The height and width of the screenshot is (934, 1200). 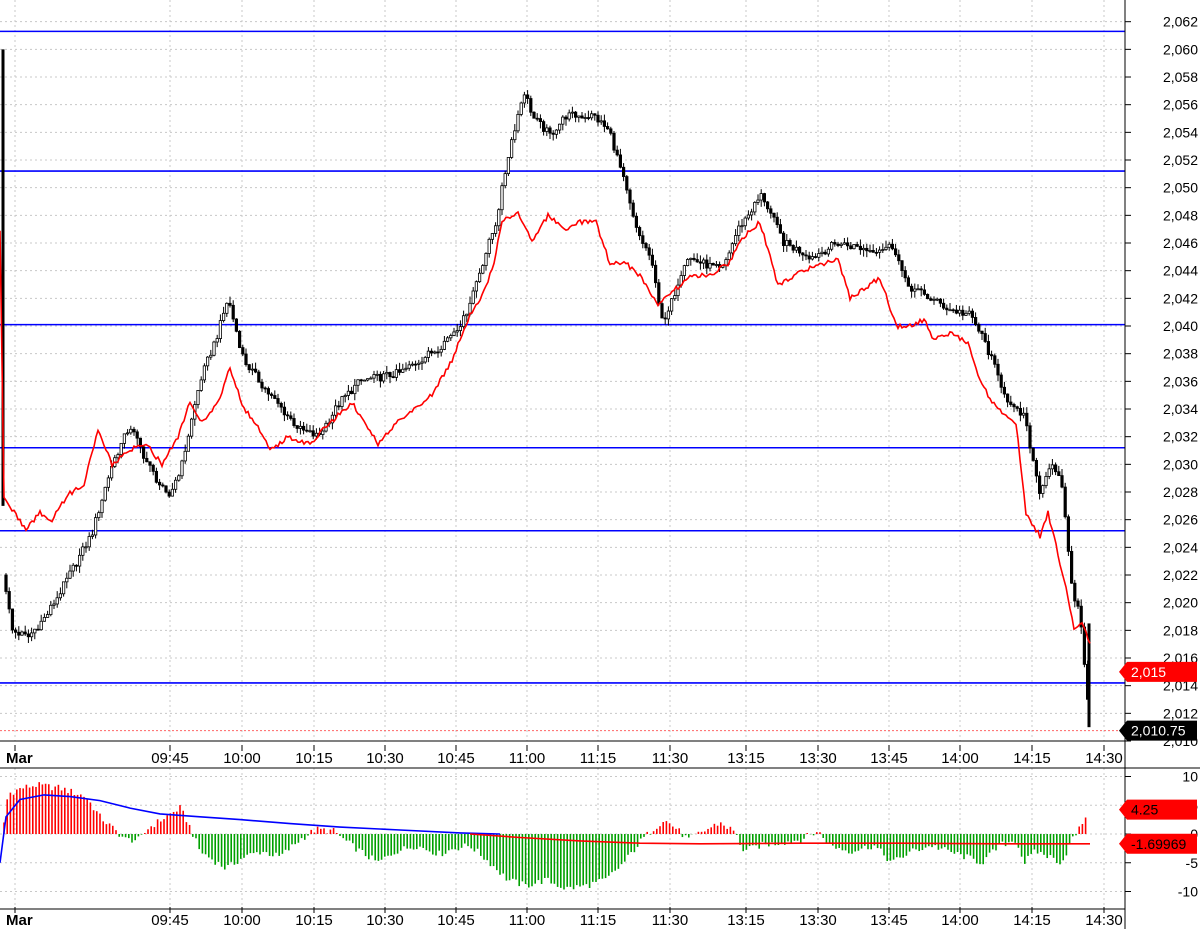 I want to click on price-tick-label: 2,020, so click(x=1180, y=603).